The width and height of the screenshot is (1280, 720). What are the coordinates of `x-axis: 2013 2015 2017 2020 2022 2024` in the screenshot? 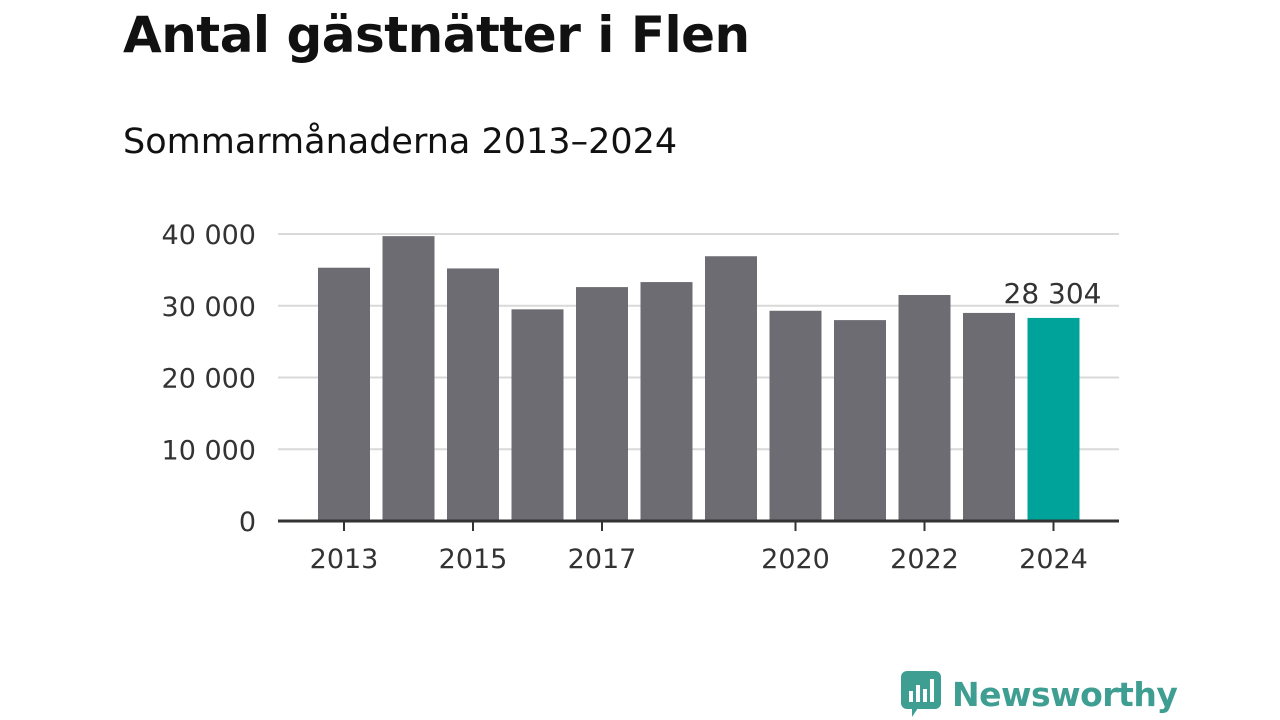 It's located at (698, 547).